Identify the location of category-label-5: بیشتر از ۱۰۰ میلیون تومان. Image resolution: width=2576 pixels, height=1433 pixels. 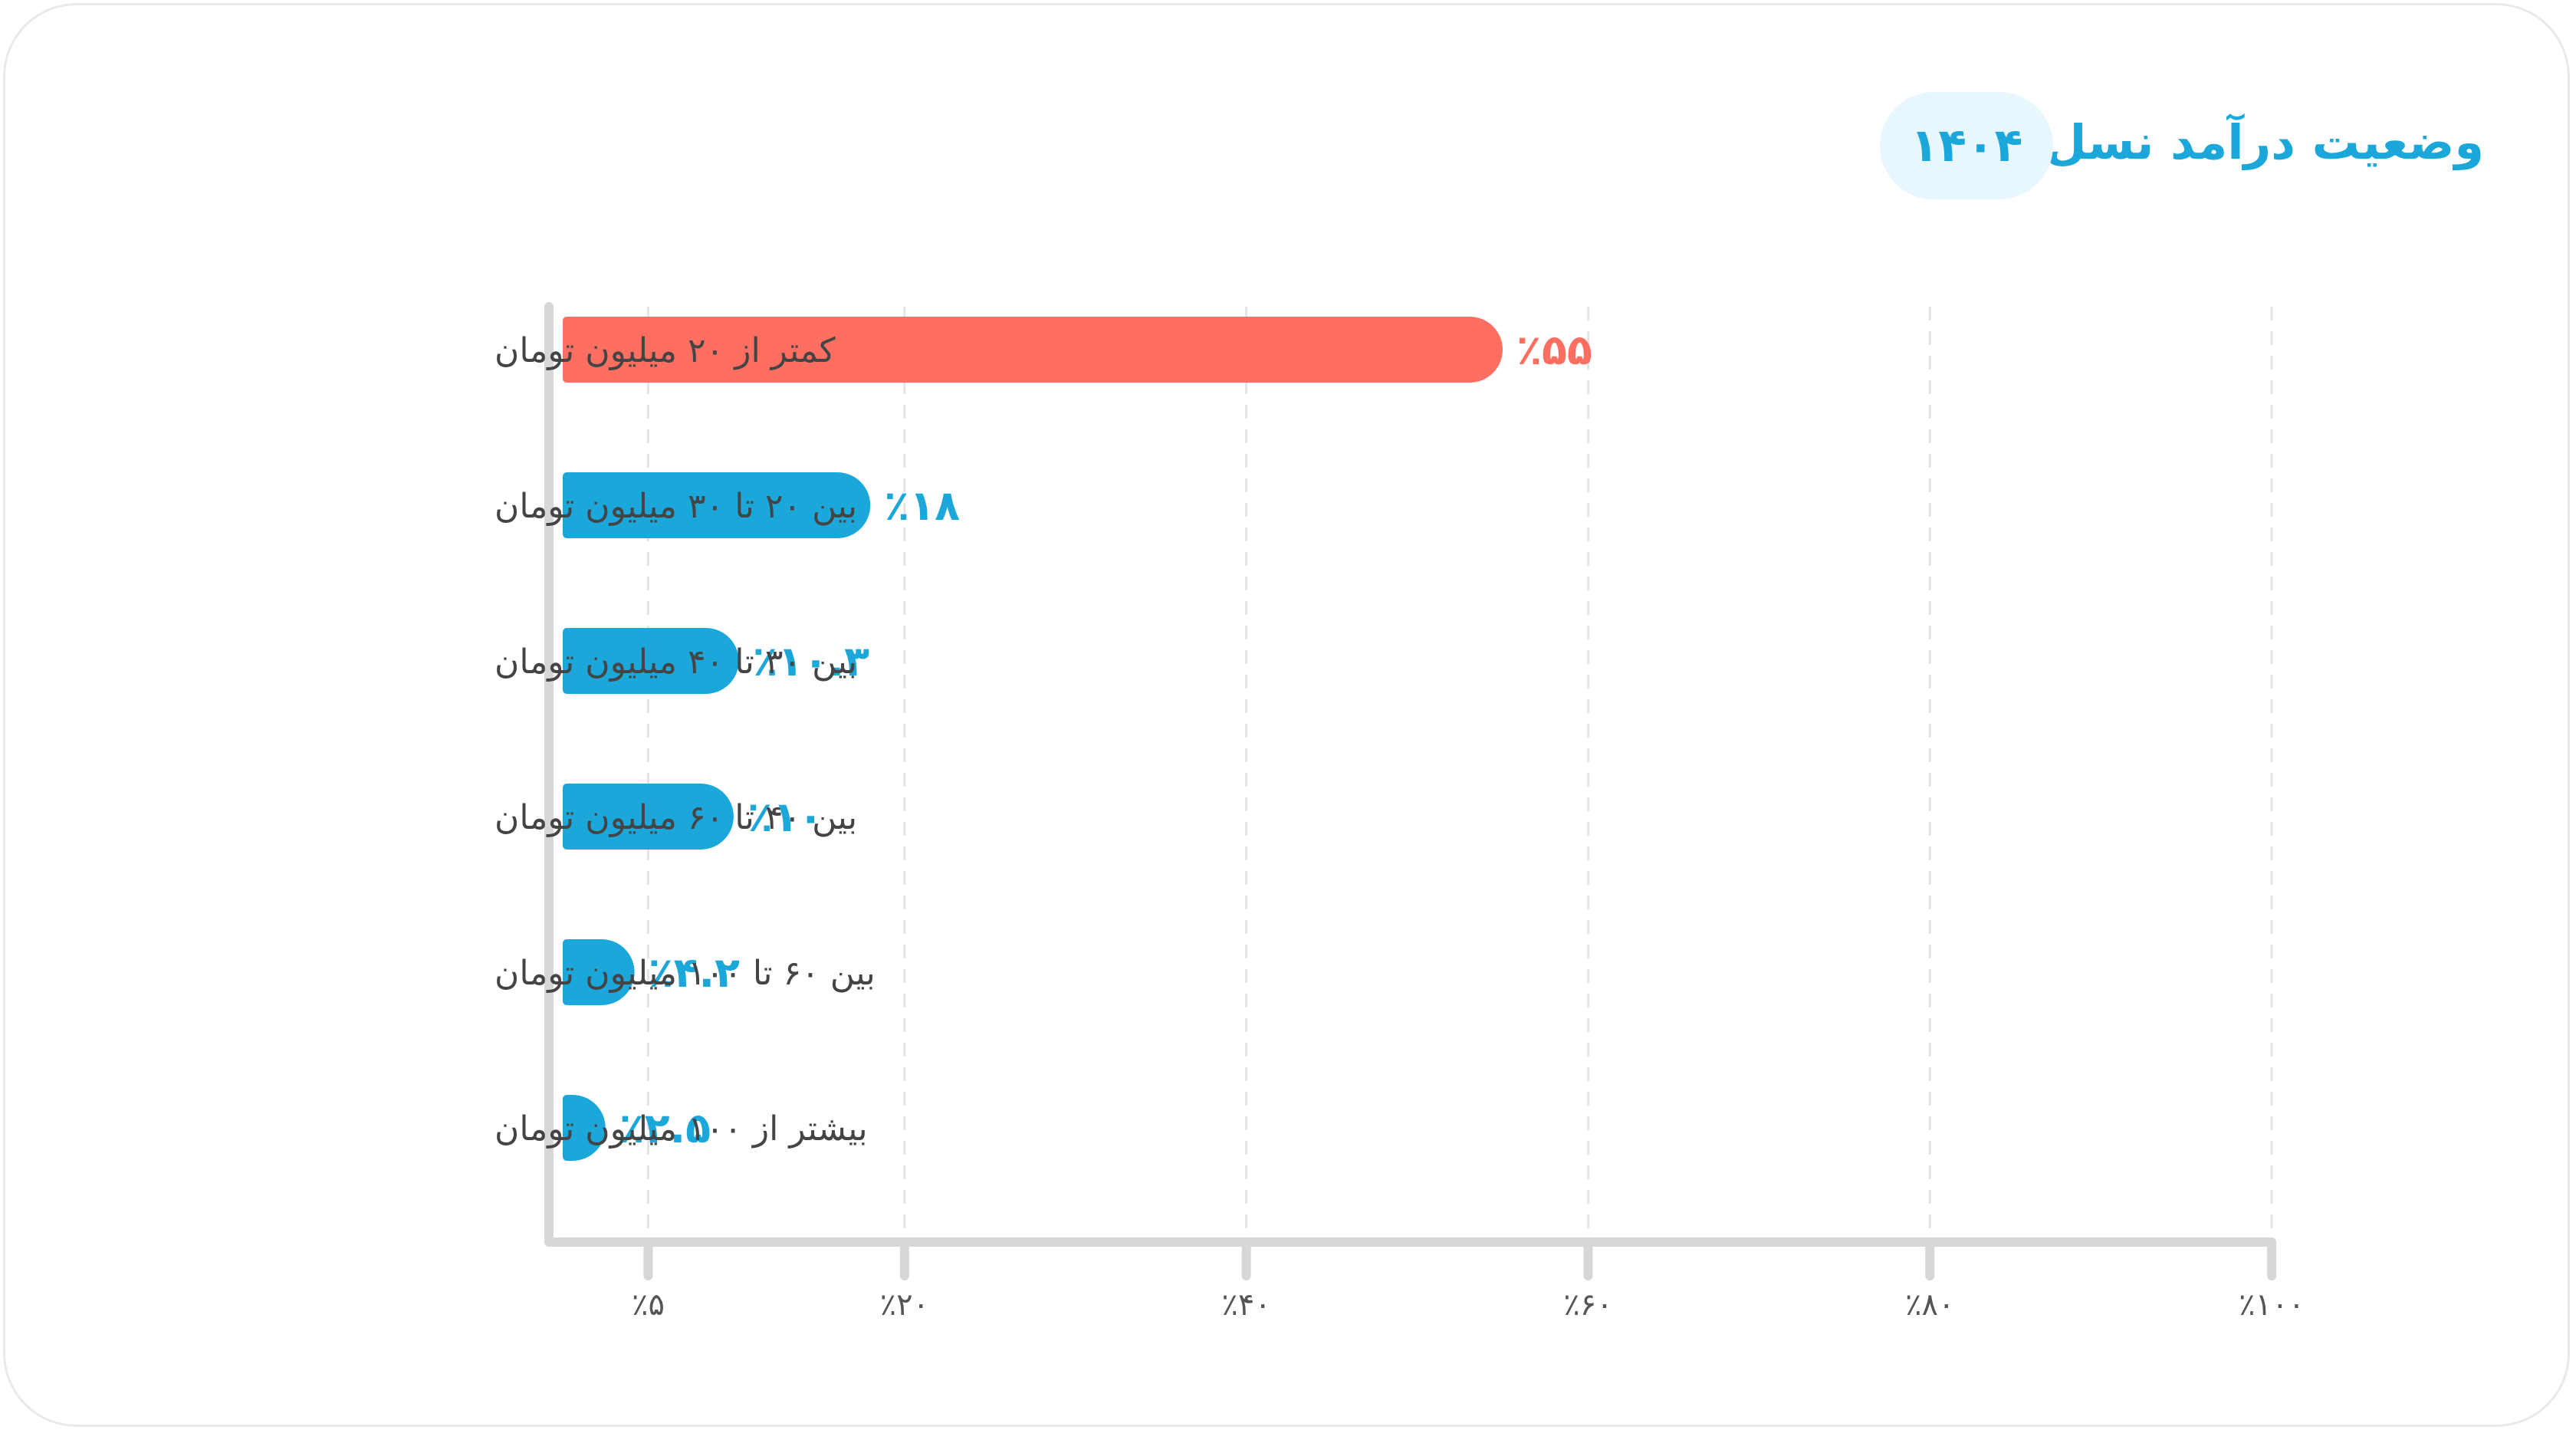
(681, 1129).